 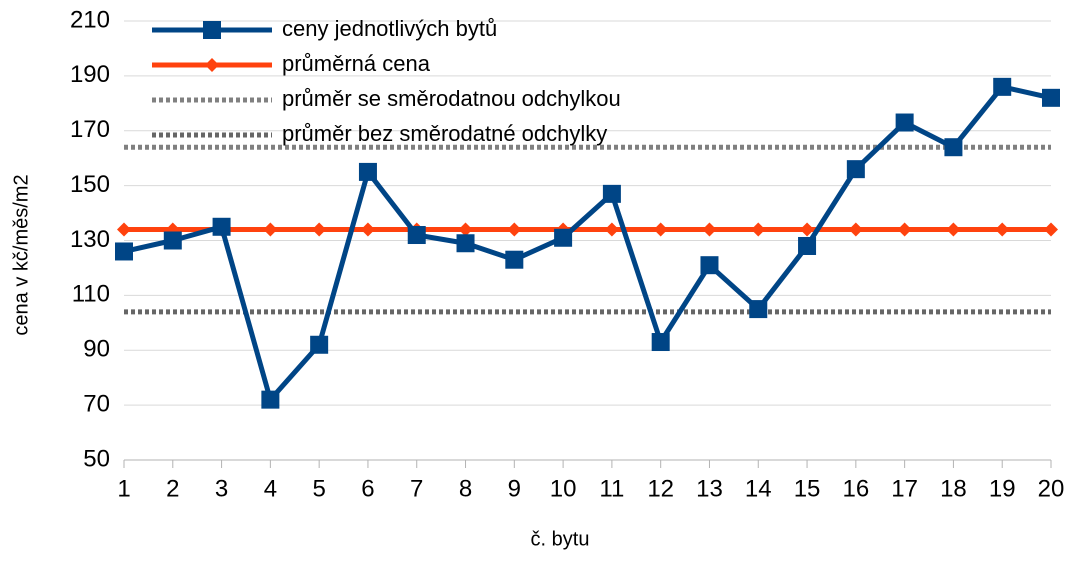 What do you see at coordinates (96, 403) in the screenshot?
I see `y-tick-label: 70` at bounding box center [96, 403].